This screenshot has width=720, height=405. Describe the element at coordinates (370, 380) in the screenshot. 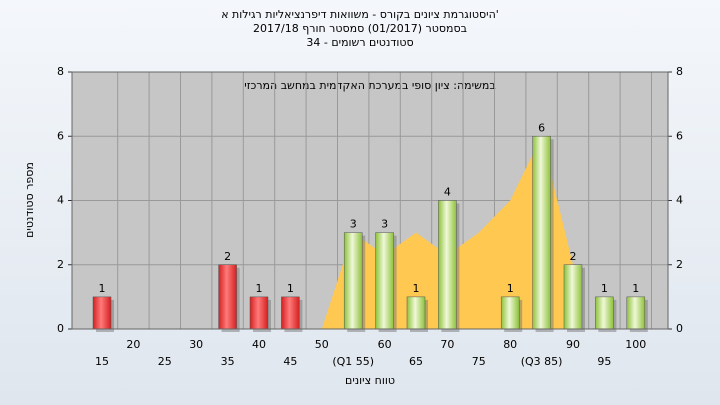

I see `x-axis-label: טווח ציונים` at that location.